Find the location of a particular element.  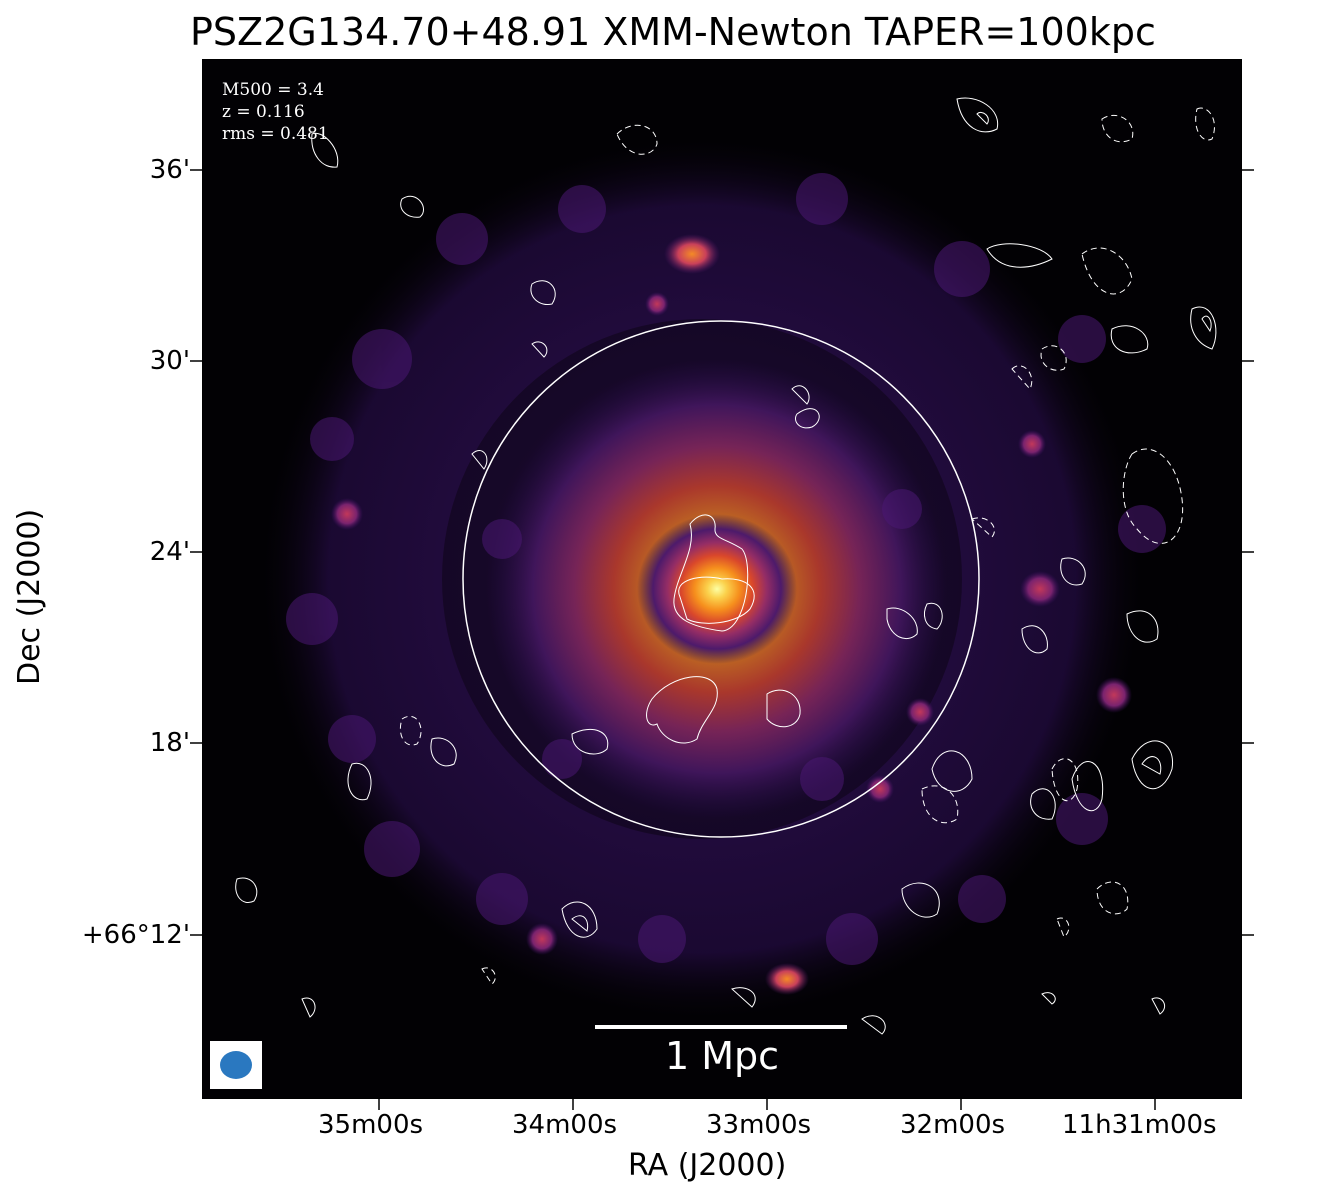

scale-bar-label: 1 Mpc is located at coordinates (722, 1056).